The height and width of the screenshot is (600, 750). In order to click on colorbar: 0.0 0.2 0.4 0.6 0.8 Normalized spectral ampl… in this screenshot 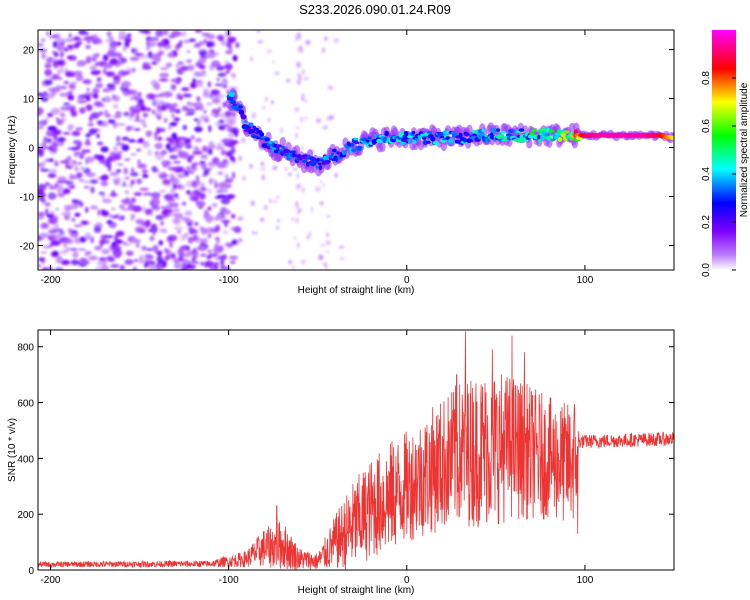, I will do `click(725, 153)`.